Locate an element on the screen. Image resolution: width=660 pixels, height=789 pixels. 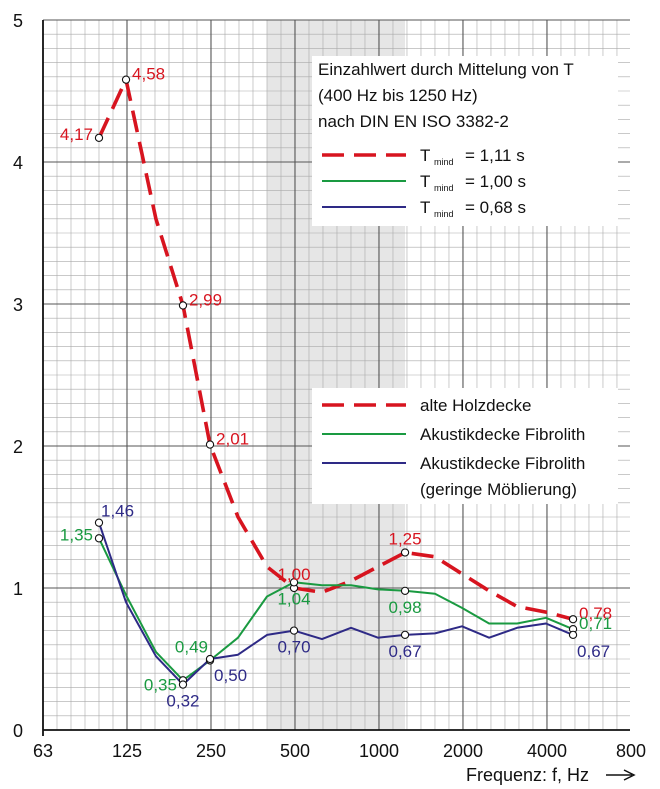
y-tick-label: 1 is located at coordinates (18, 589).